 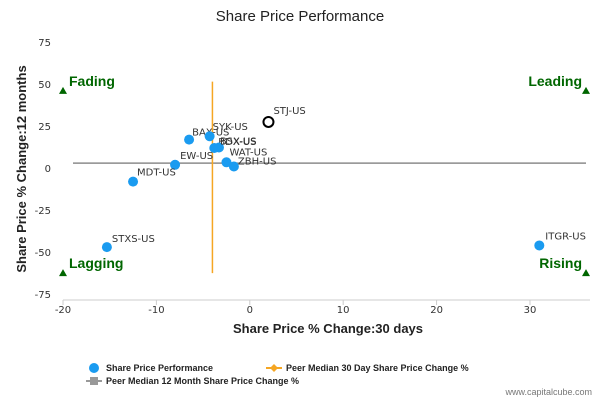 What do you see at coordinates (63, 310) in the screenshot?
I see `x-tick-label: -20` at bounding box center [63, 310].